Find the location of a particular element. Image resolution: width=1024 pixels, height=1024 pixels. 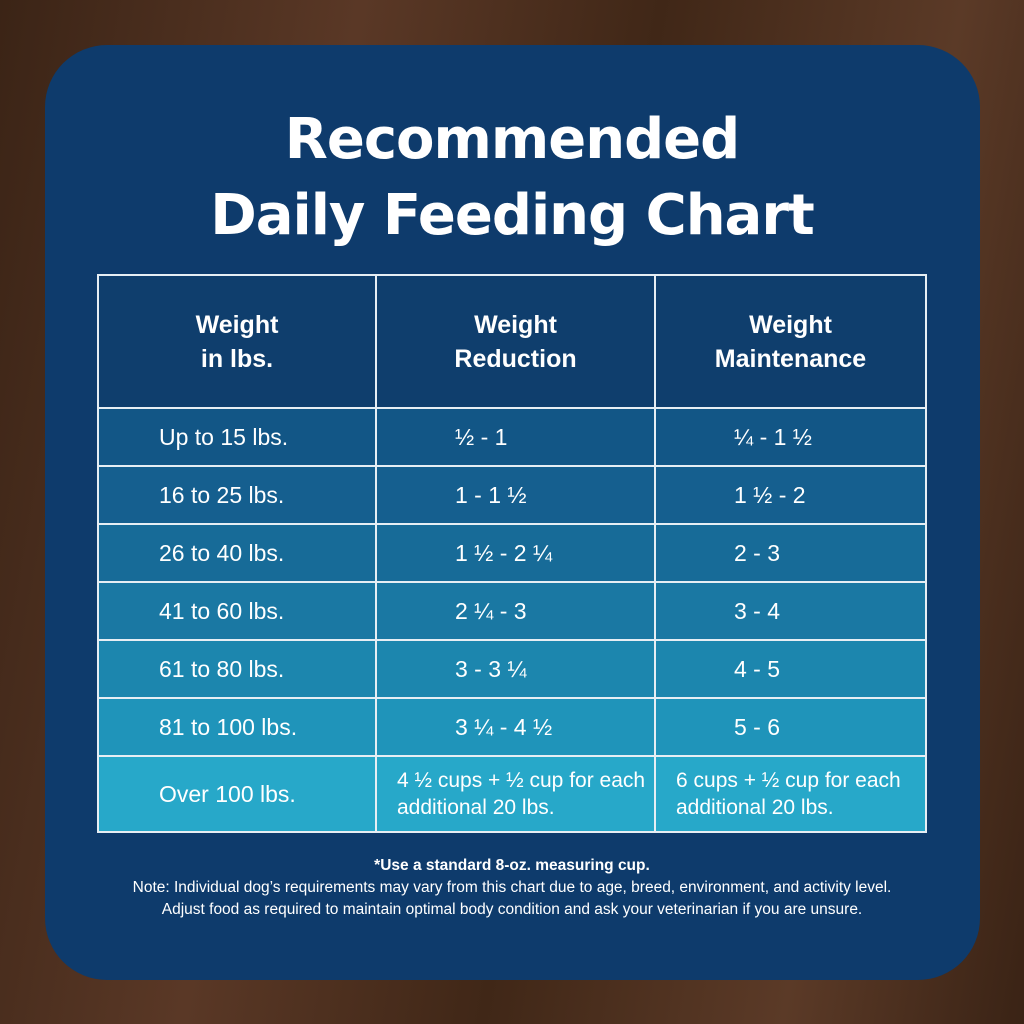

reduction-cell: 3 ¼ - 4 ½ is located at coordinates (515, 727).